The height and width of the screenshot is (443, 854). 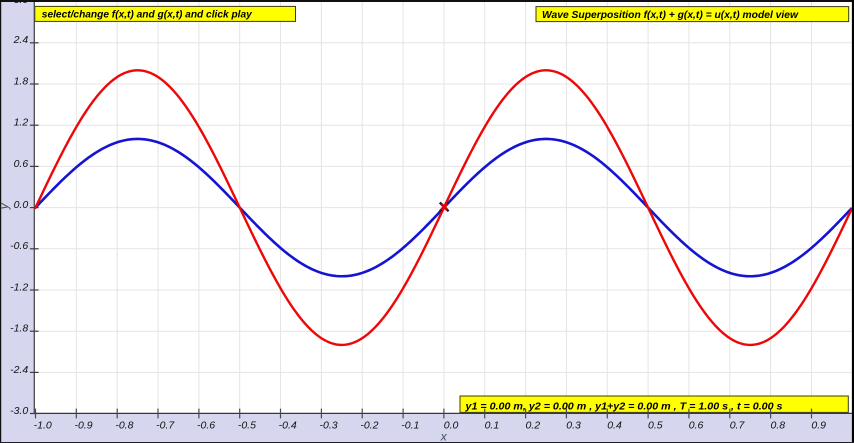 I want to click on svg-text: -0.5, so click(x=247, y=425).